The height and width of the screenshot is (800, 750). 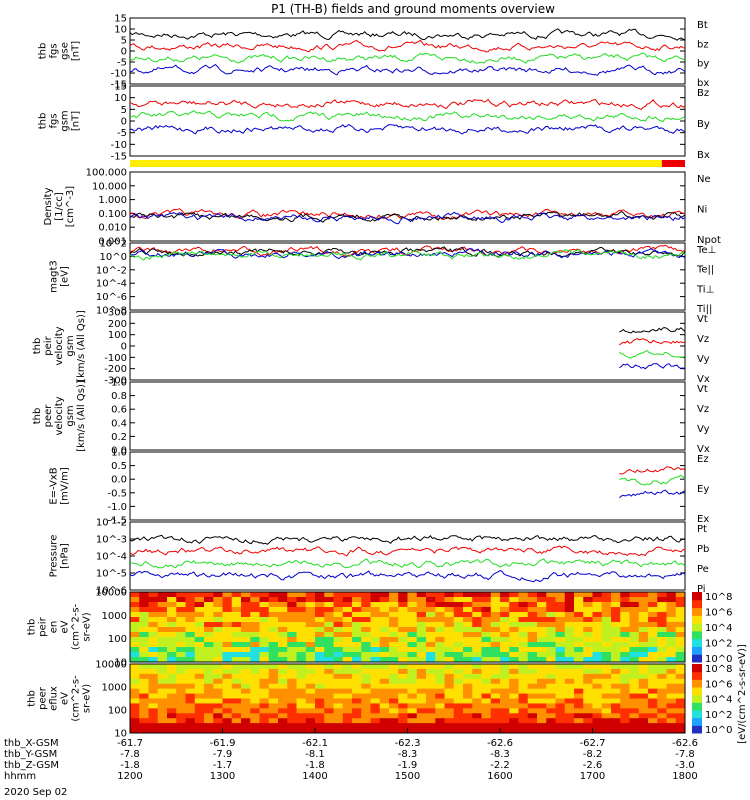 What do you see at coordinates (113, 244) in the screenshot?
I see `y-tick-label: 10^2` at bounding box center [113, 244].